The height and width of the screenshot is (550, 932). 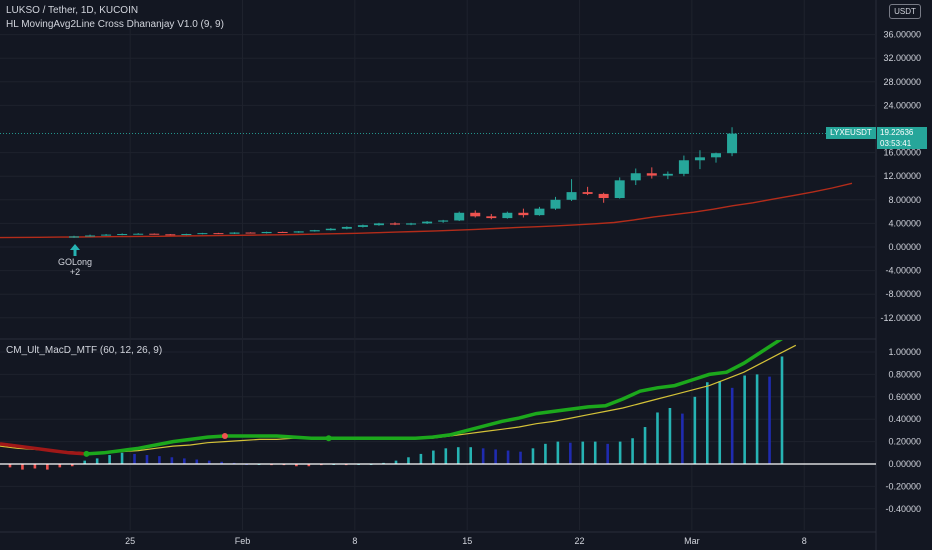 What do you see at coordinates (902, 82) in the screenshot?
I see `price-tick-label: 28.00000` at bounding box center [902, 82].